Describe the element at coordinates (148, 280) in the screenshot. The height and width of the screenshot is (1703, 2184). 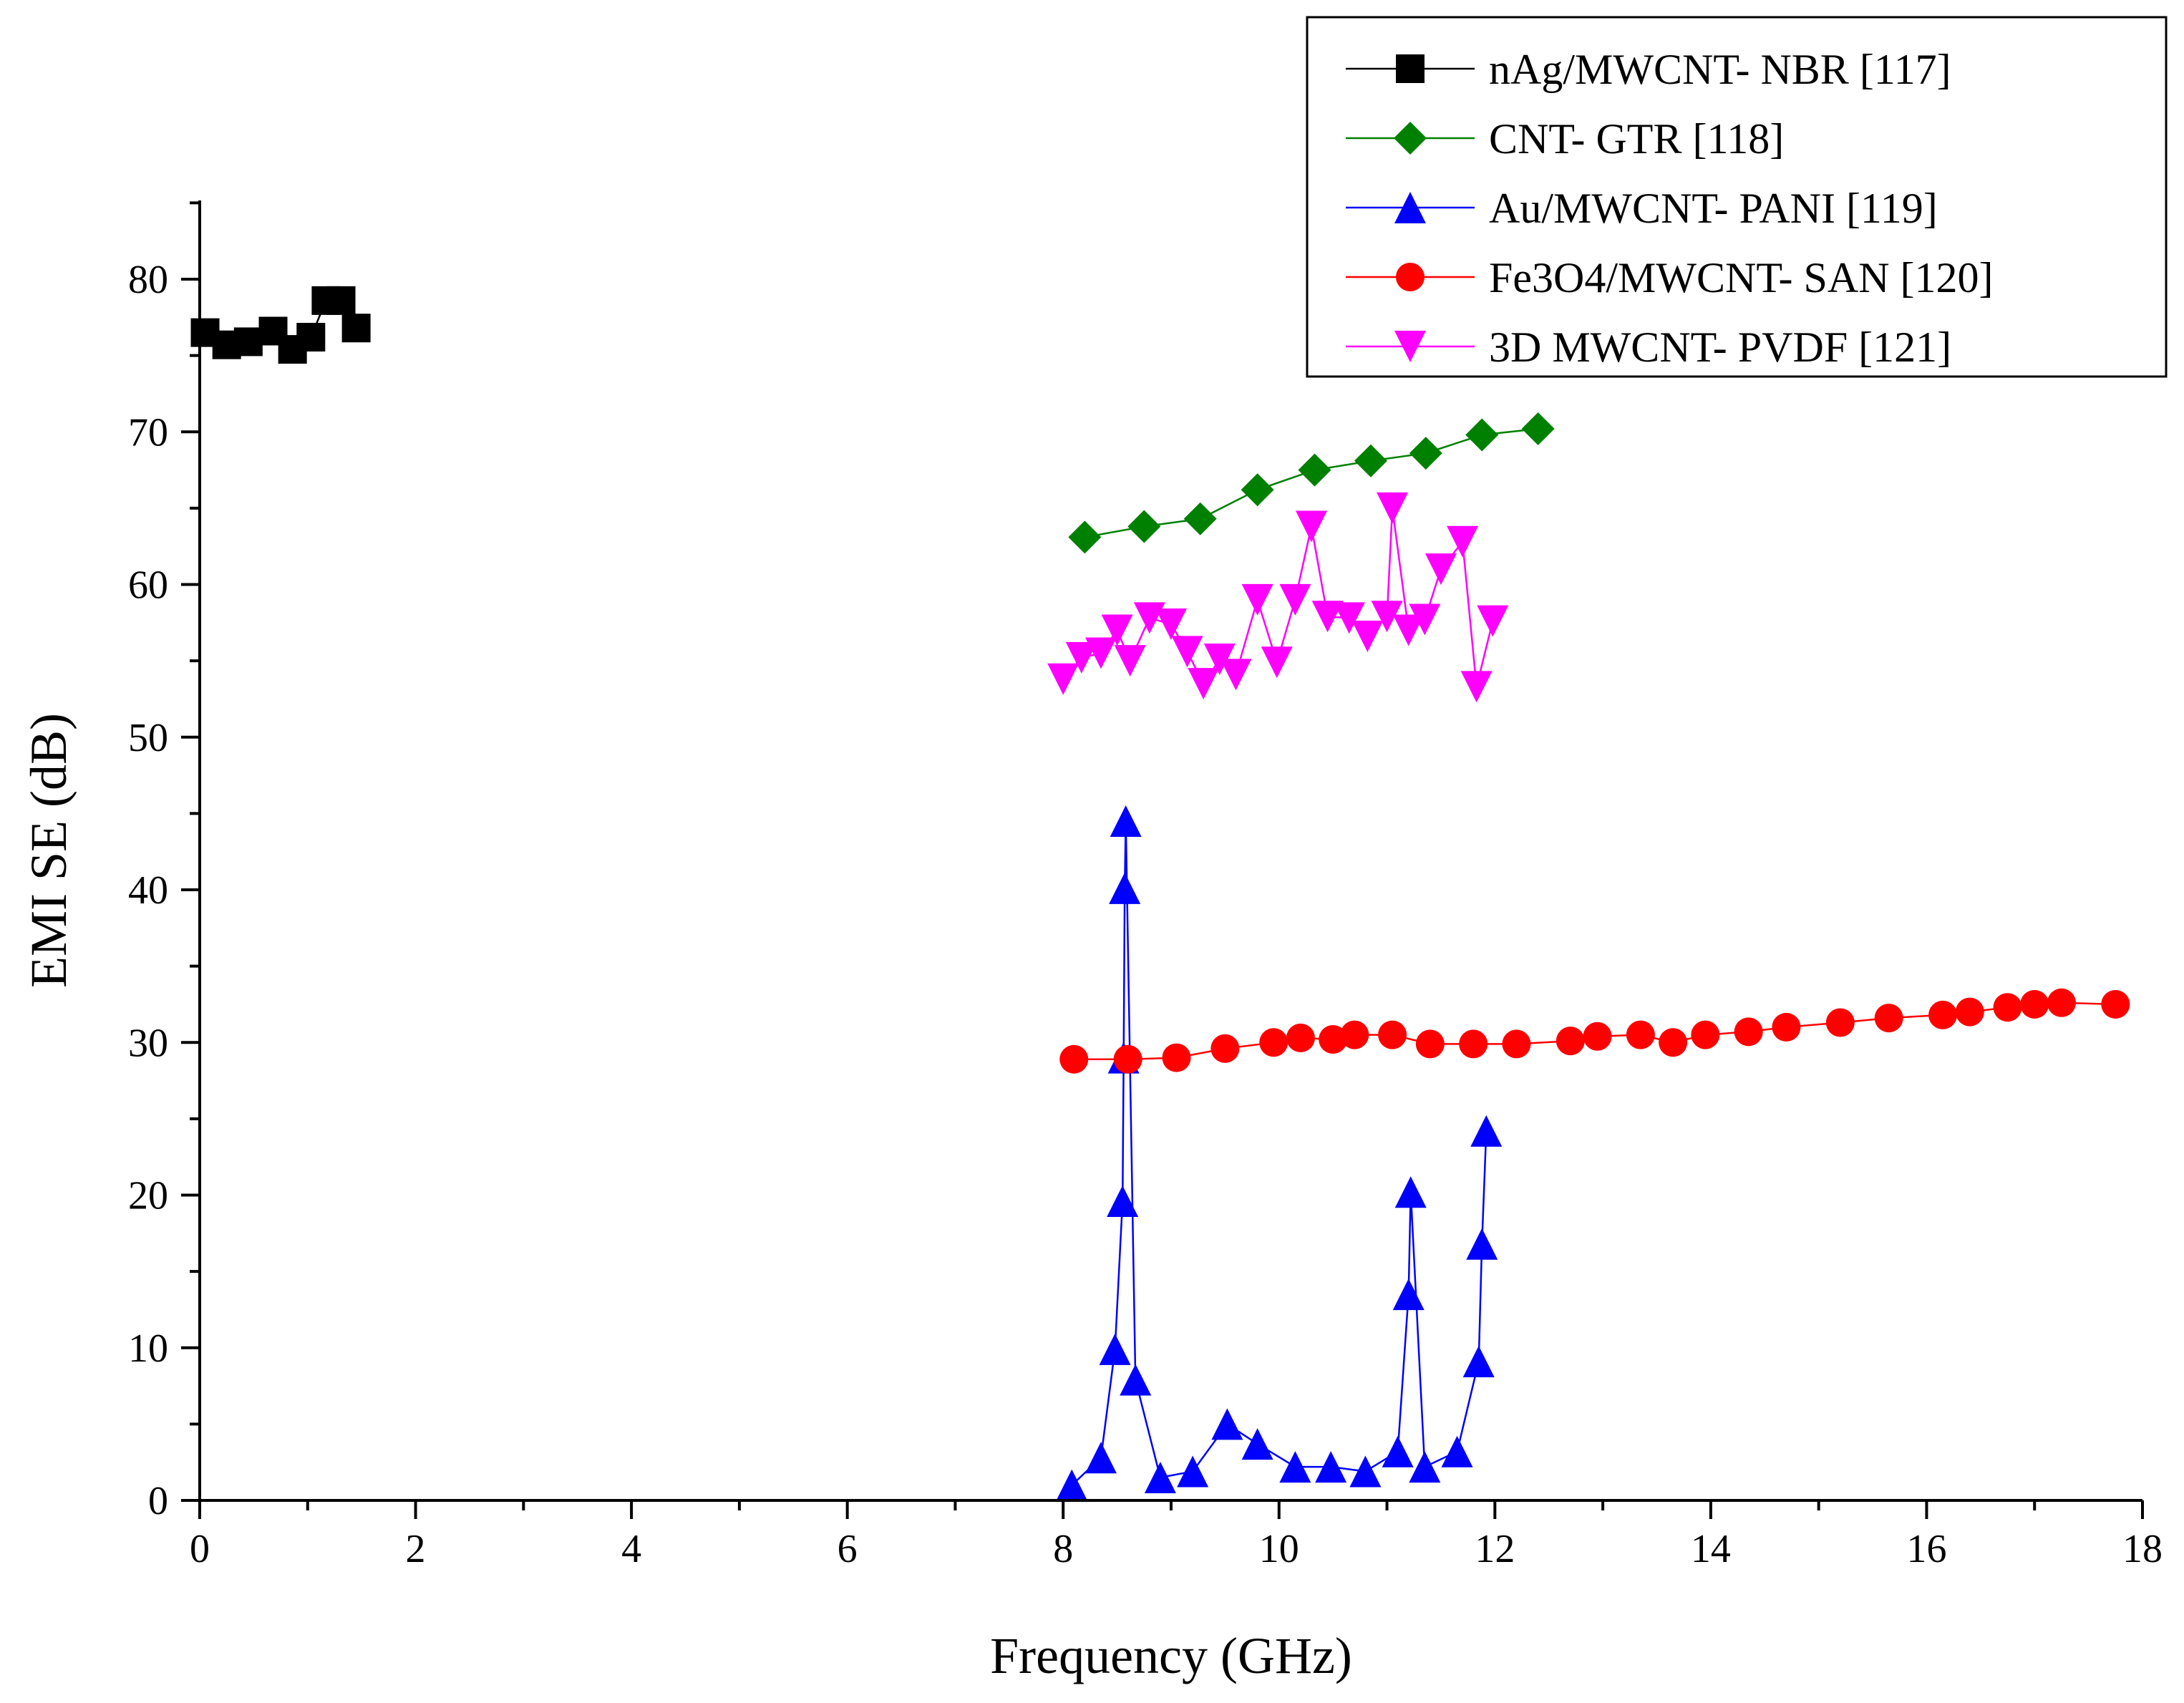
I see `y-tick-label: 80` at that location.